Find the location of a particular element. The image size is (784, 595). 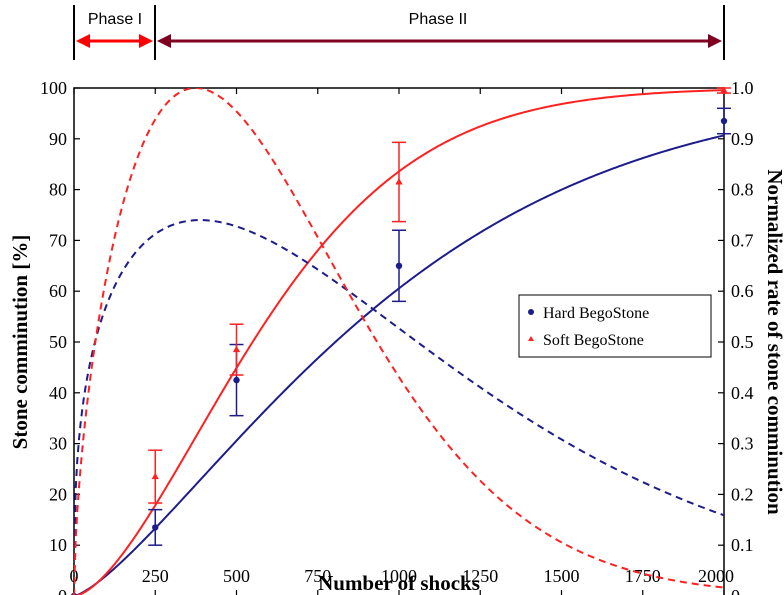

y-left-tick-label-10: 10 is located at coordinates (58, 545).